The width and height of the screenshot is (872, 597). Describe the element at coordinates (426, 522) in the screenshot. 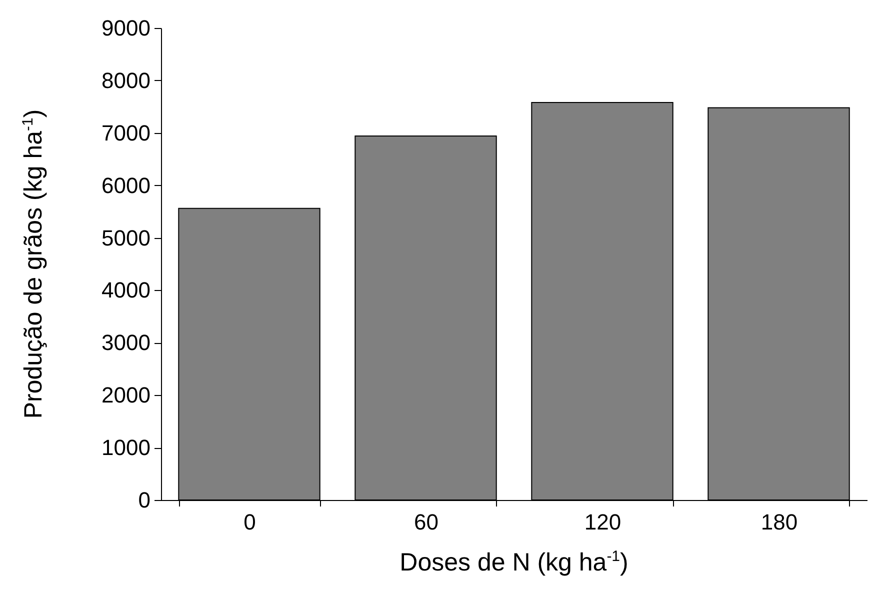

I see `x-tick-label: 60` at that location.